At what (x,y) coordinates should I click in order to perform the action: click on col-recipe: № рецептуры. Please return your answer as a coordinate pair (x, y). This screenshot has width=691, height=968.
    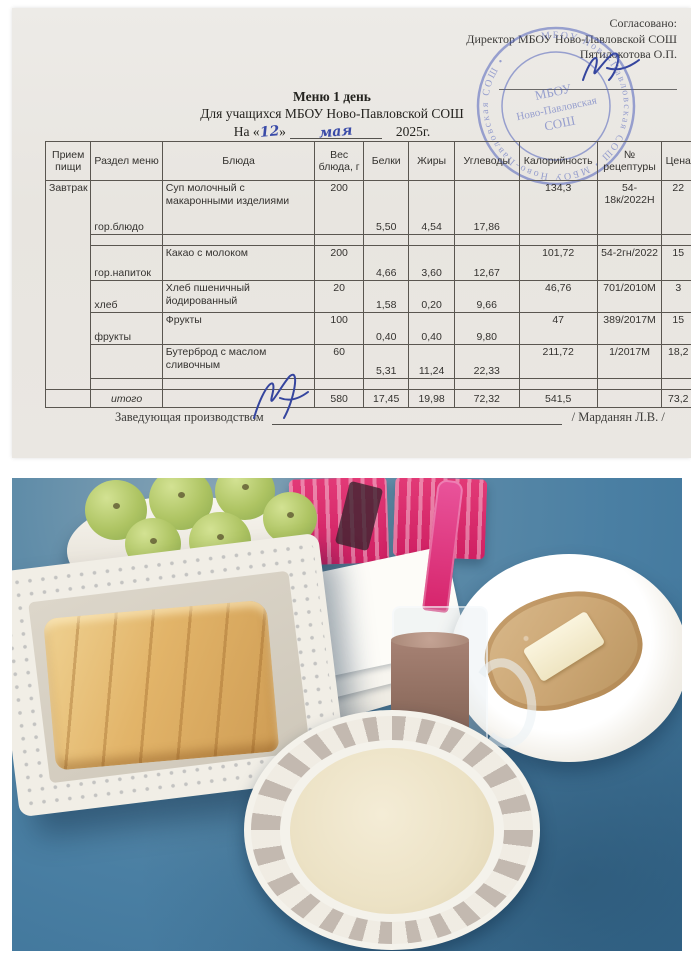
    Looking at the image, I should click on (629, 161).